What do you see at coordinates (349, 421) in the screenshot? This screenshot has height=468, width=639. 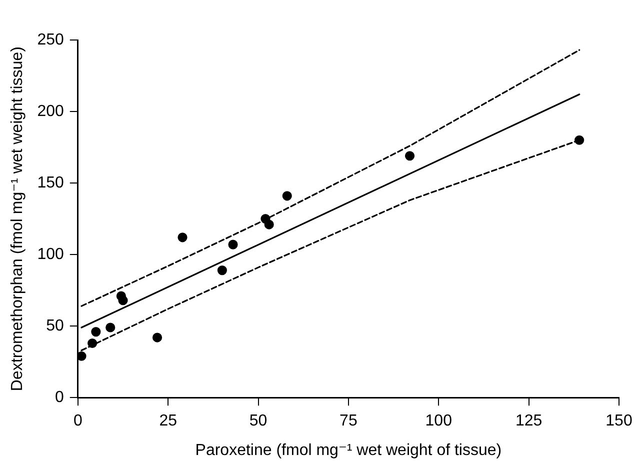 I see `x-tick-label: 75` at bounding box center [349, 421].